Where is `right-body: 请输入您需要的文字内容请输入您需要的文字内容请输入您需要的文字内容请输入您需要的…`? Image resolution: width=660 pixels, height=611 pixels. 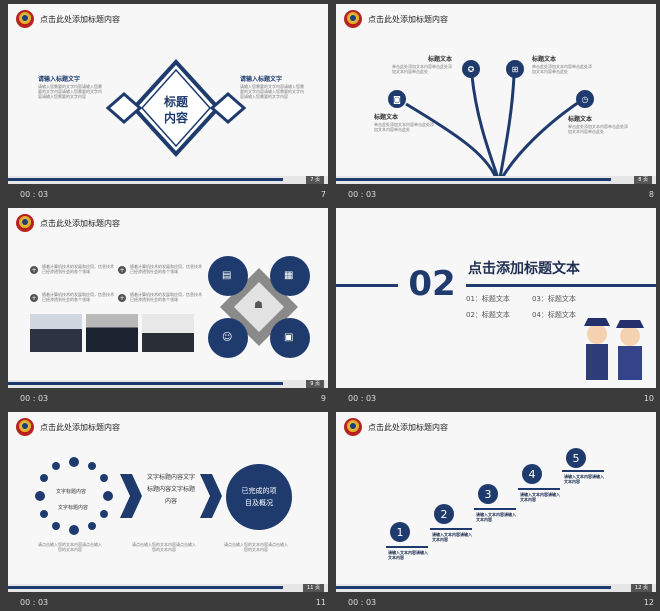
right-body: 请输入您需要的文字内容请输入您需要的文字内容请输入您需要的文字内容请输入您需要的… is located at coordinates (272, 91).